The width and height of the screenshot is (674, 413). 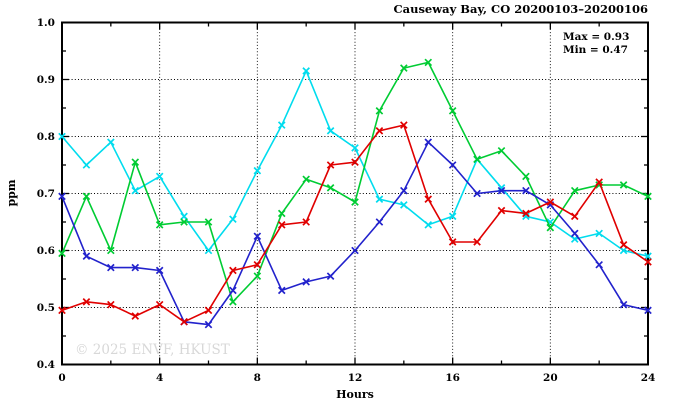 What do you see at coordinates (596, 37) in the screenshot?
I see `max-annotation: Max = 0.93` at bounding box center [596, 37].